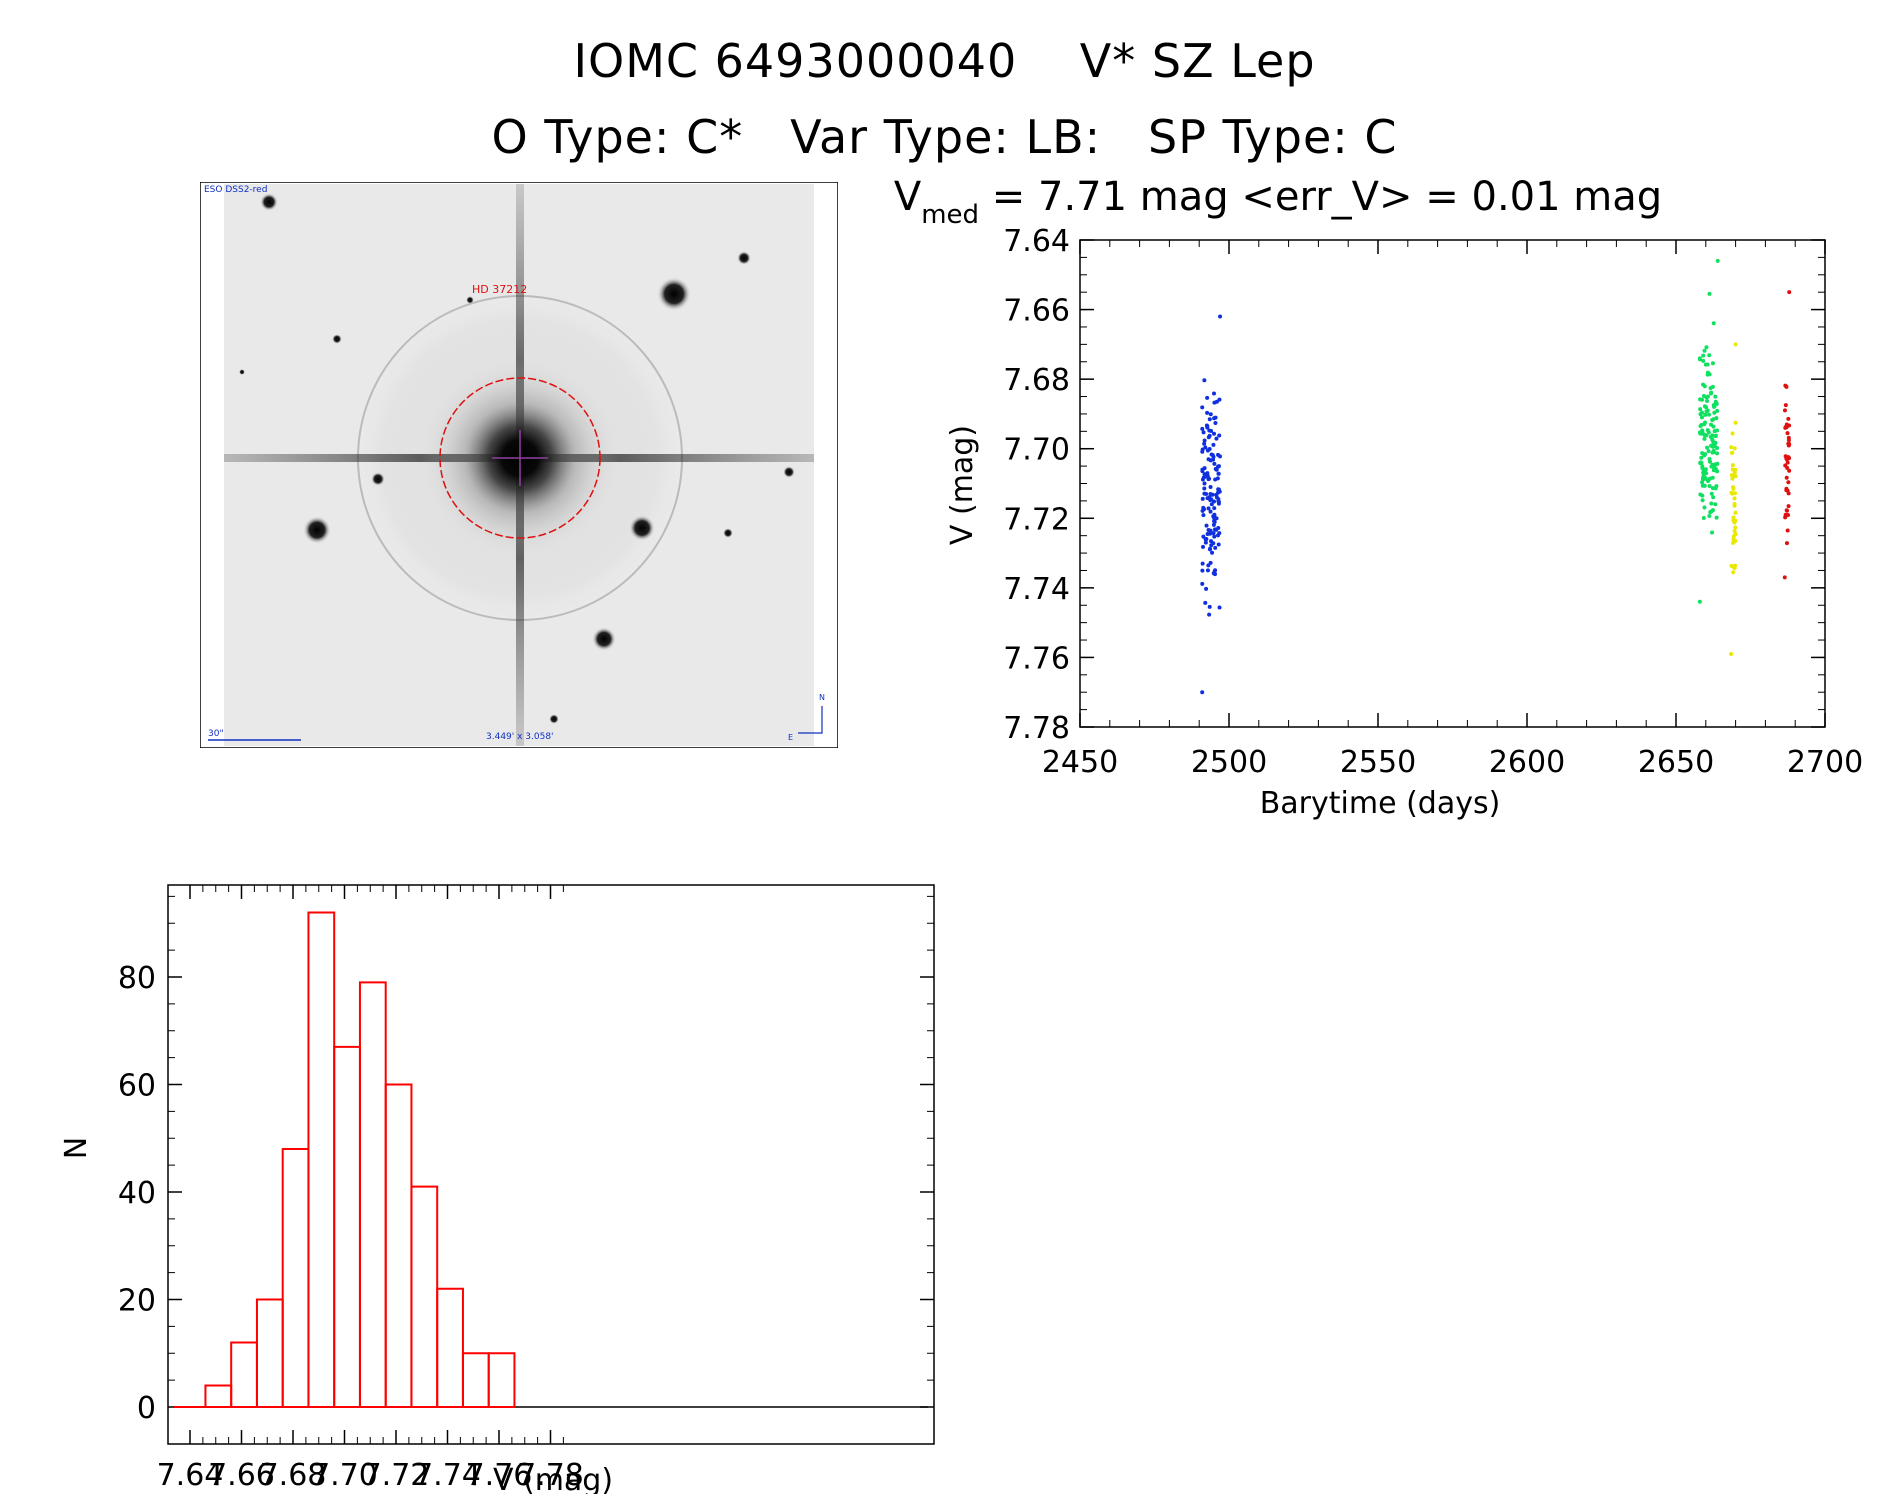 The image size is (1889, 1494). Describe the element at coordinates (1036, 519) in the screenshot. I see `y-tick-label: 7.72` at that location.